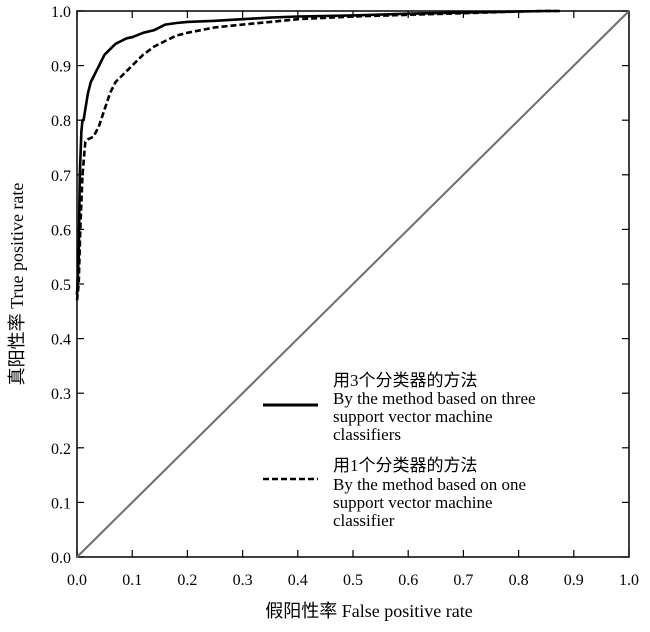 The height and width of the screenshot is (632, 650). Describe the element at coordinates (629, 580) in the screenshot. I see `x-tick-label: 1.0` at that location.